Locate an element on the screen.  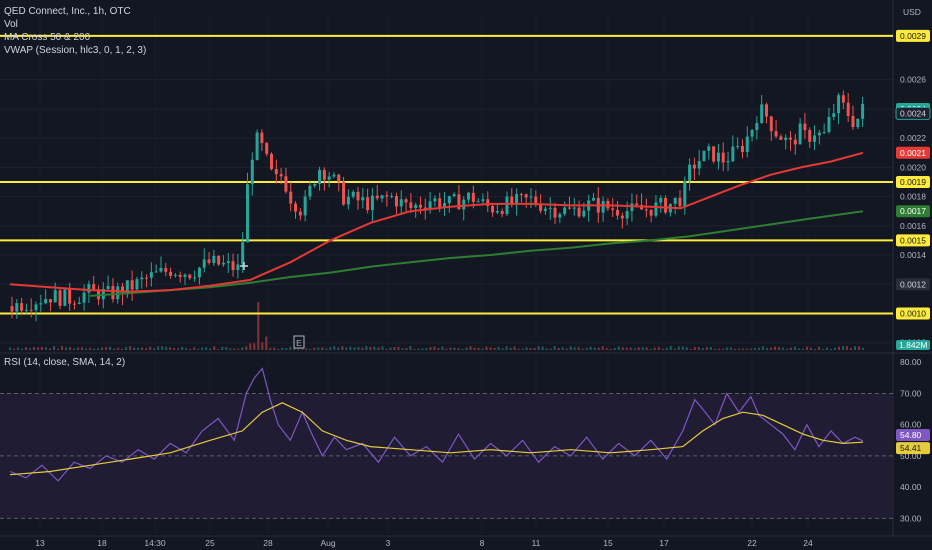
vwap-legend: VWAP (Session, hlc3, 0, 1, 2, 3) is located at coordinates (75, 50).